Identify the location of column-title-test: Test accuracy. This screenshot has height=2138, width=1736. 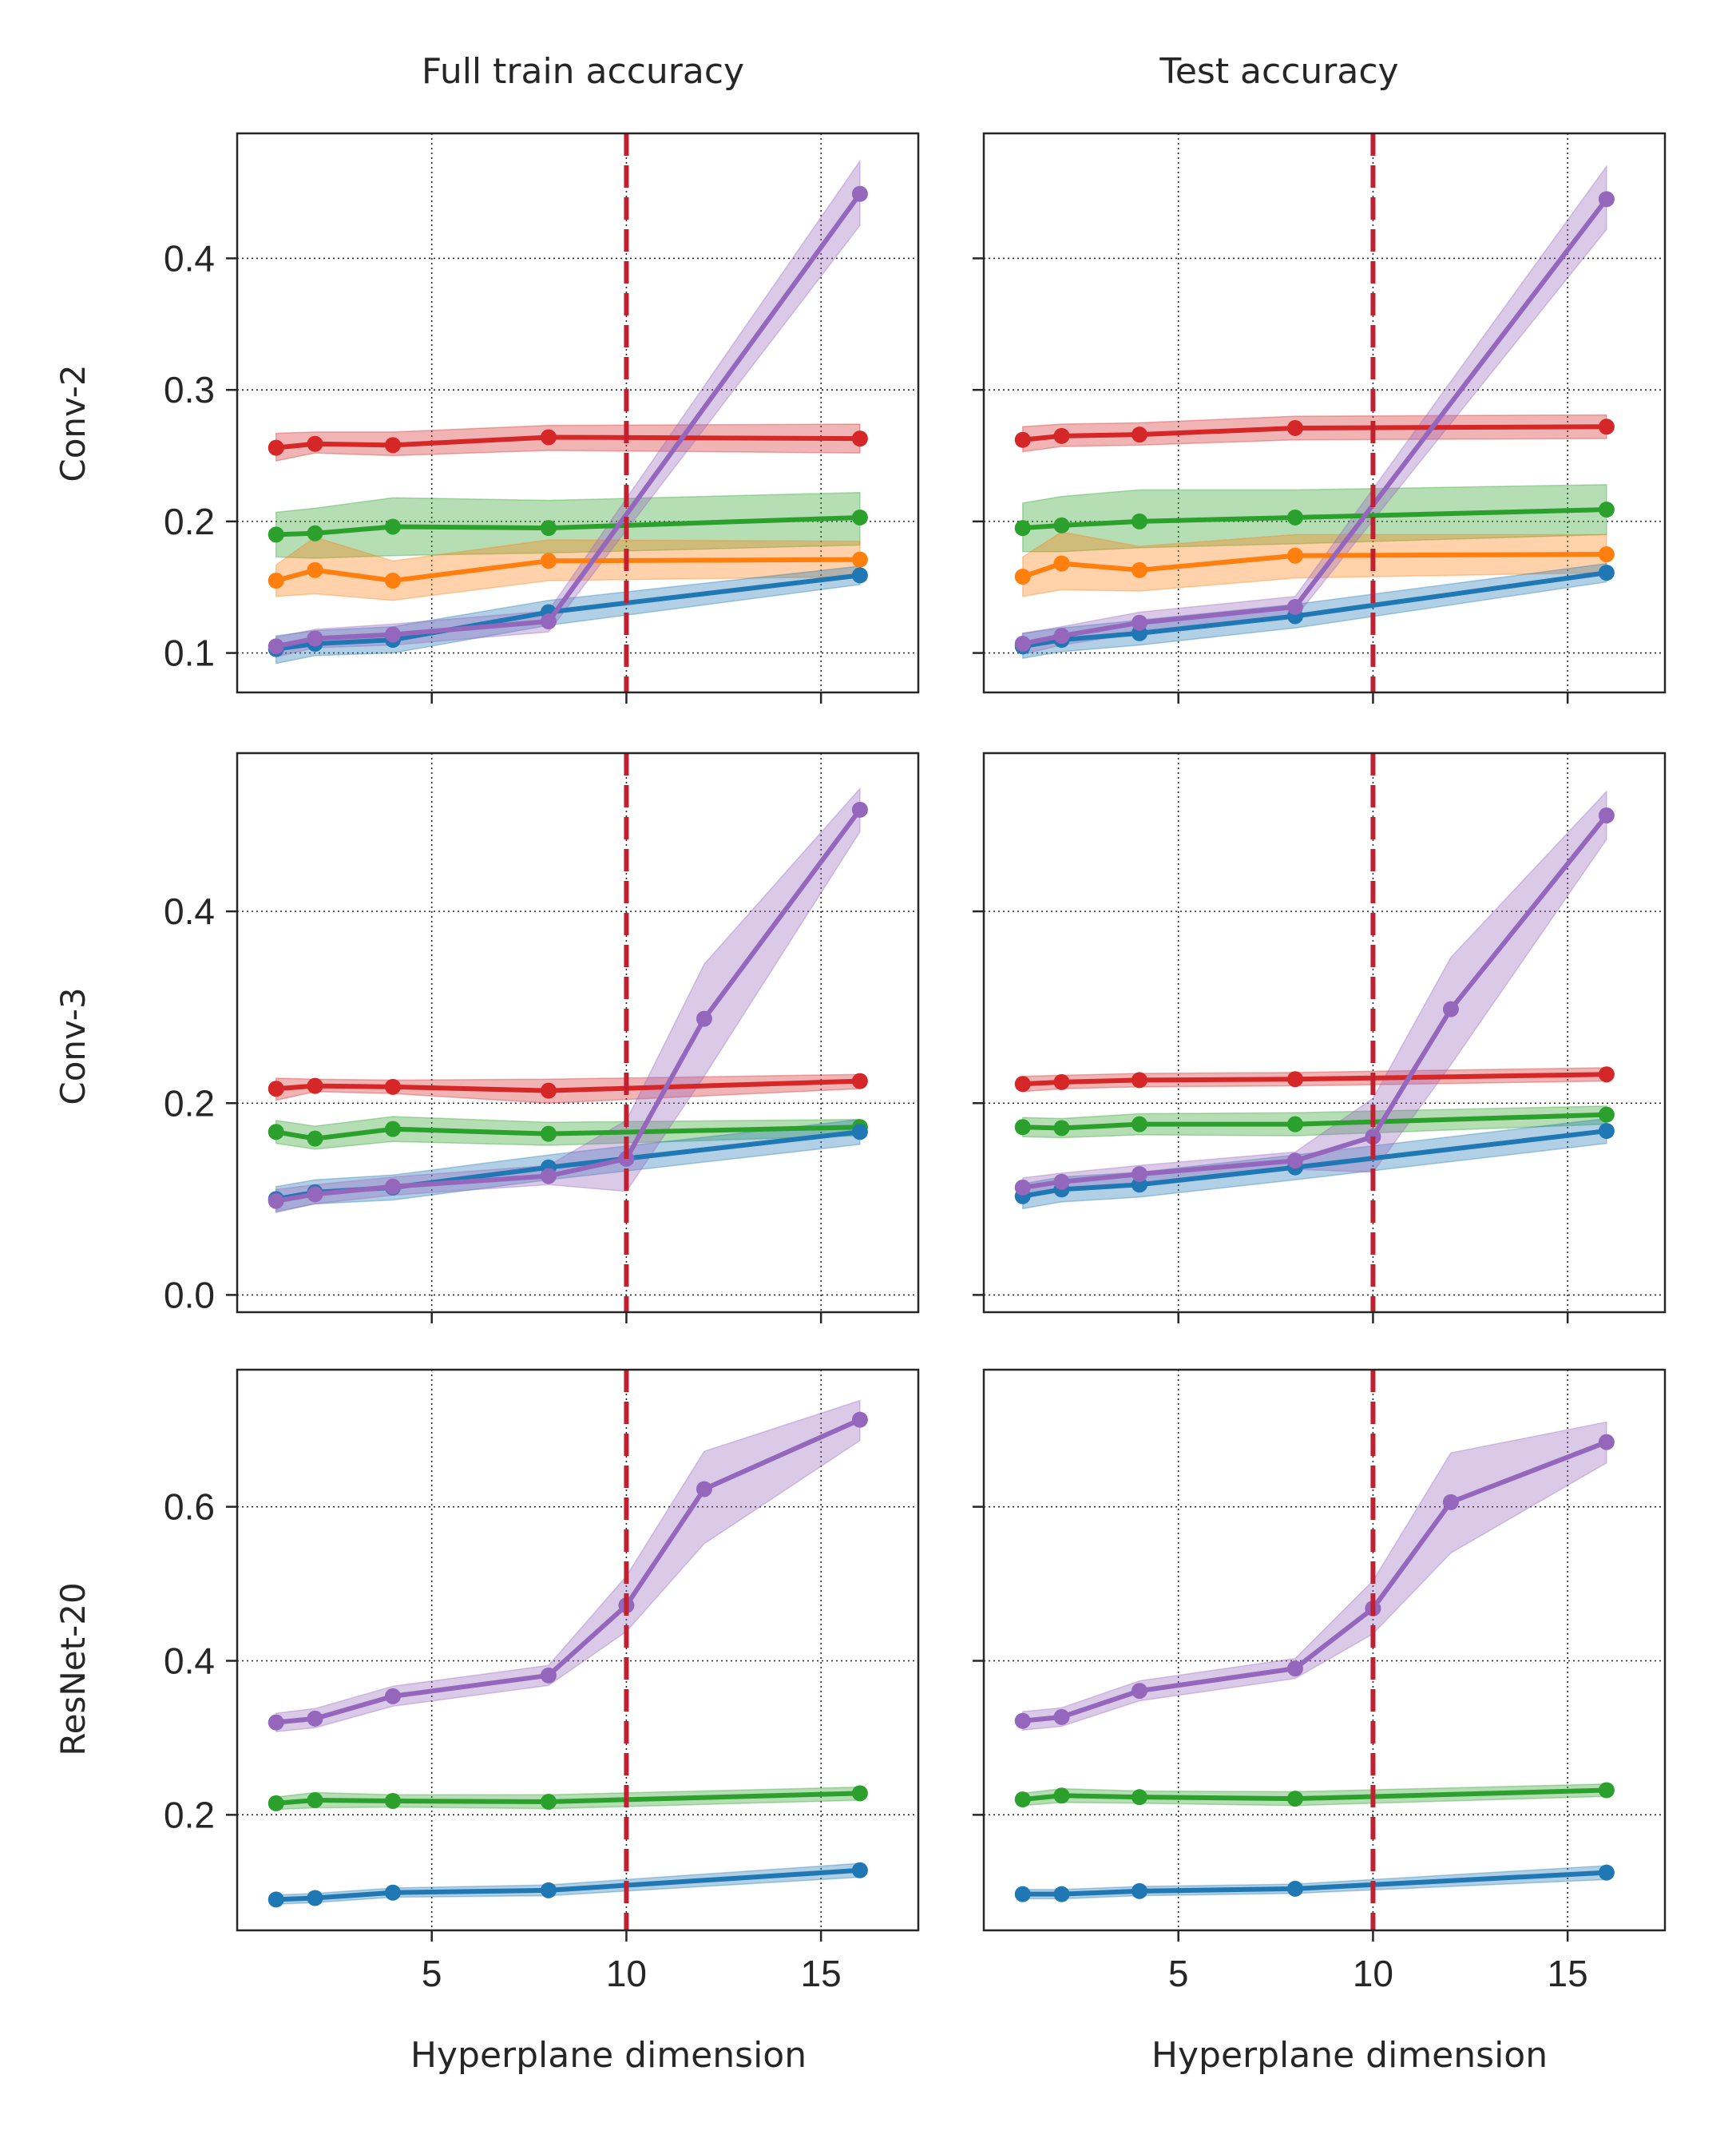
(1278, 71).